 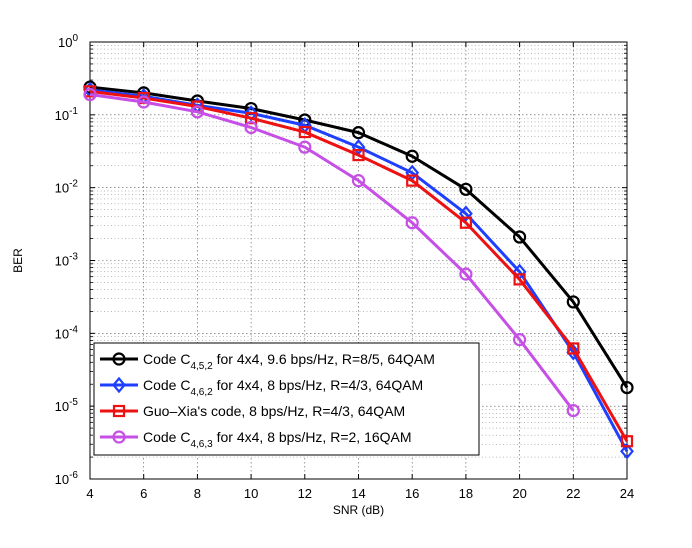 What do you see at coordinates (358, 510) in the screenshot?
I see `x-axis-title: SNR (dB)` at bounding box center [358, 510].